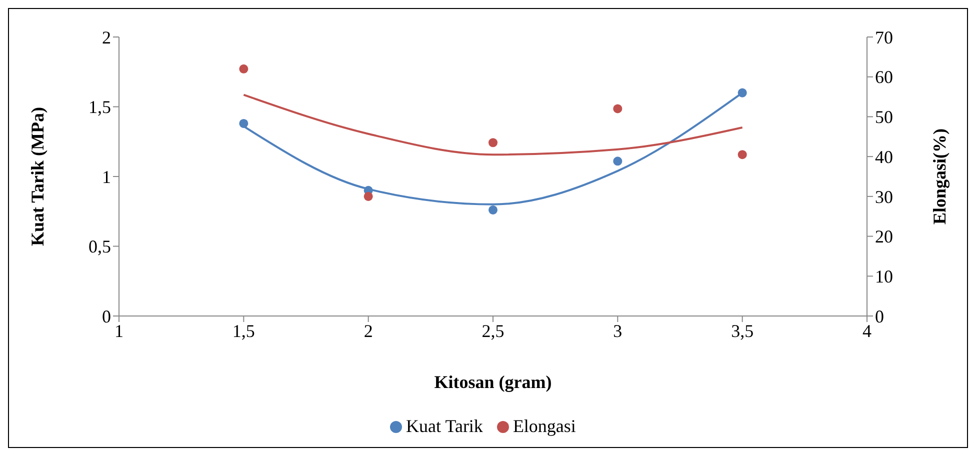  What do you see at coordinates (368, 330) in the screenshot?
I see `x-tick-label: 2` at bounding box center [368, 330].